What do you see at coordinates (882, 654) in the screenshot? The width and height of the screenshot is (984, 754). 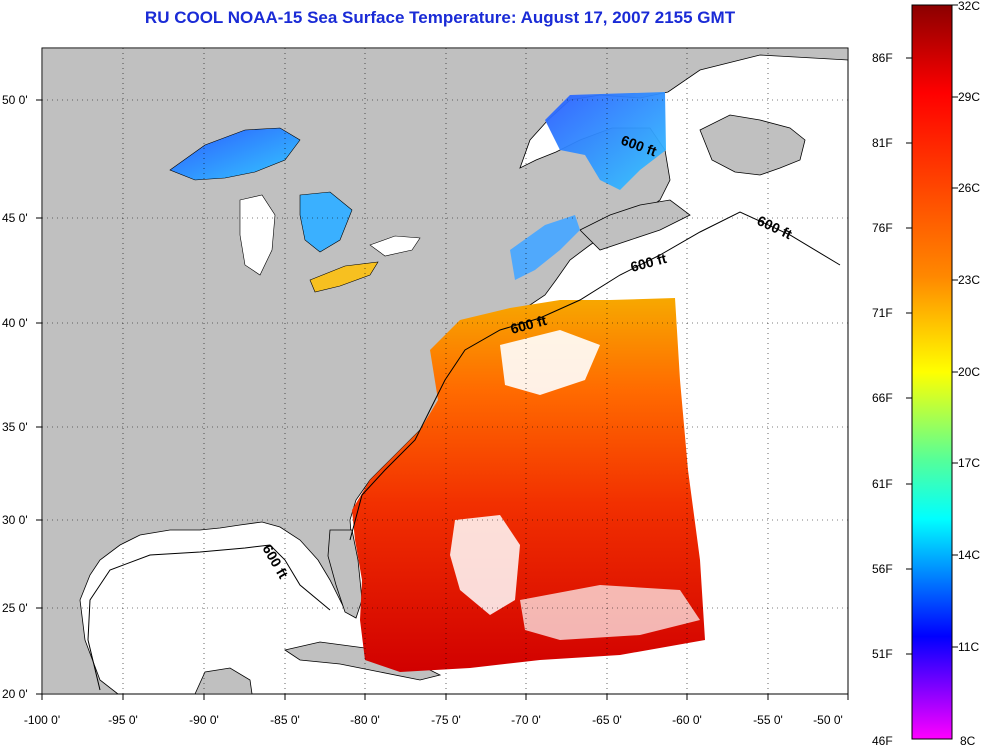 I see `colorbar-f-label: 51F` at bounding box center [882, 654].